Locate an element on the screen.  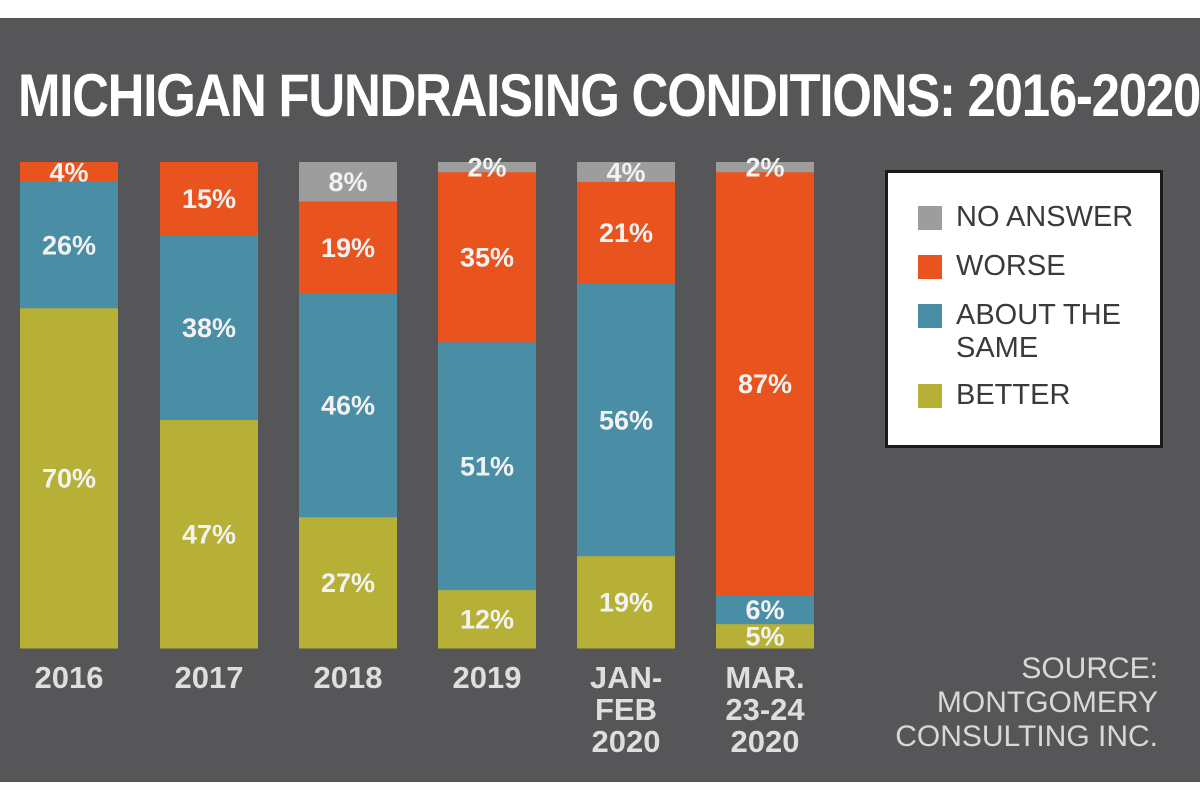
category-label: MAR. 23-24 2020 is located at coordinates (765, 709).